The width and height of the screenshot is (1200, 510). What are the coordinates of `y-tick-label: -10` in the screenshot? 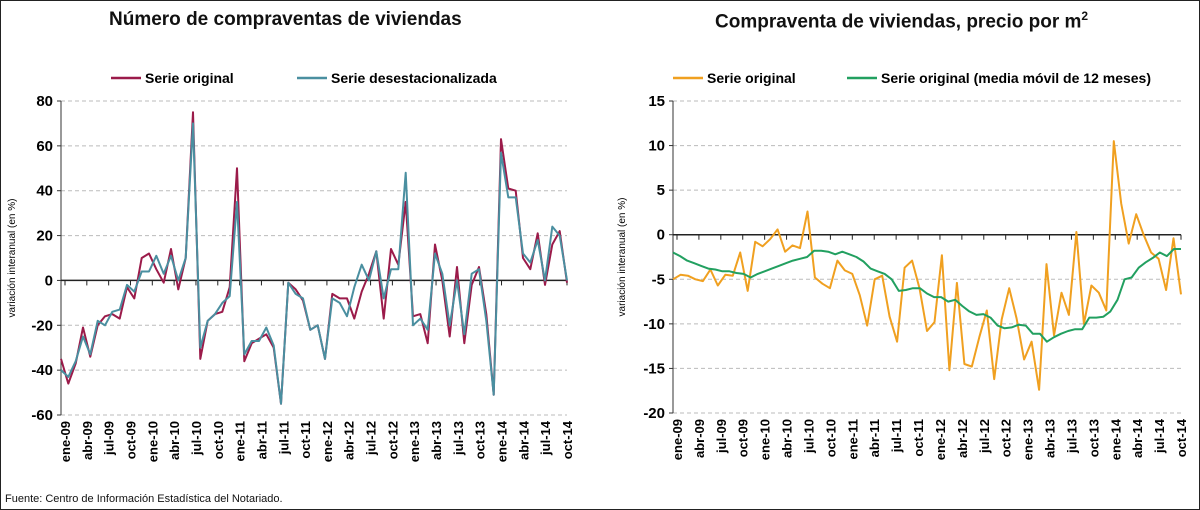 It's located at (654, 324).